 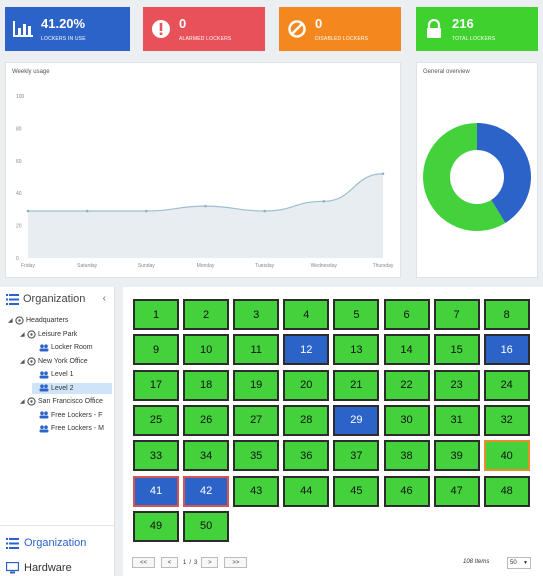 What do you see at coordinates (156, 420) in the screenshot?
I see `locker-25: 25` at bounding box center [156, 420].